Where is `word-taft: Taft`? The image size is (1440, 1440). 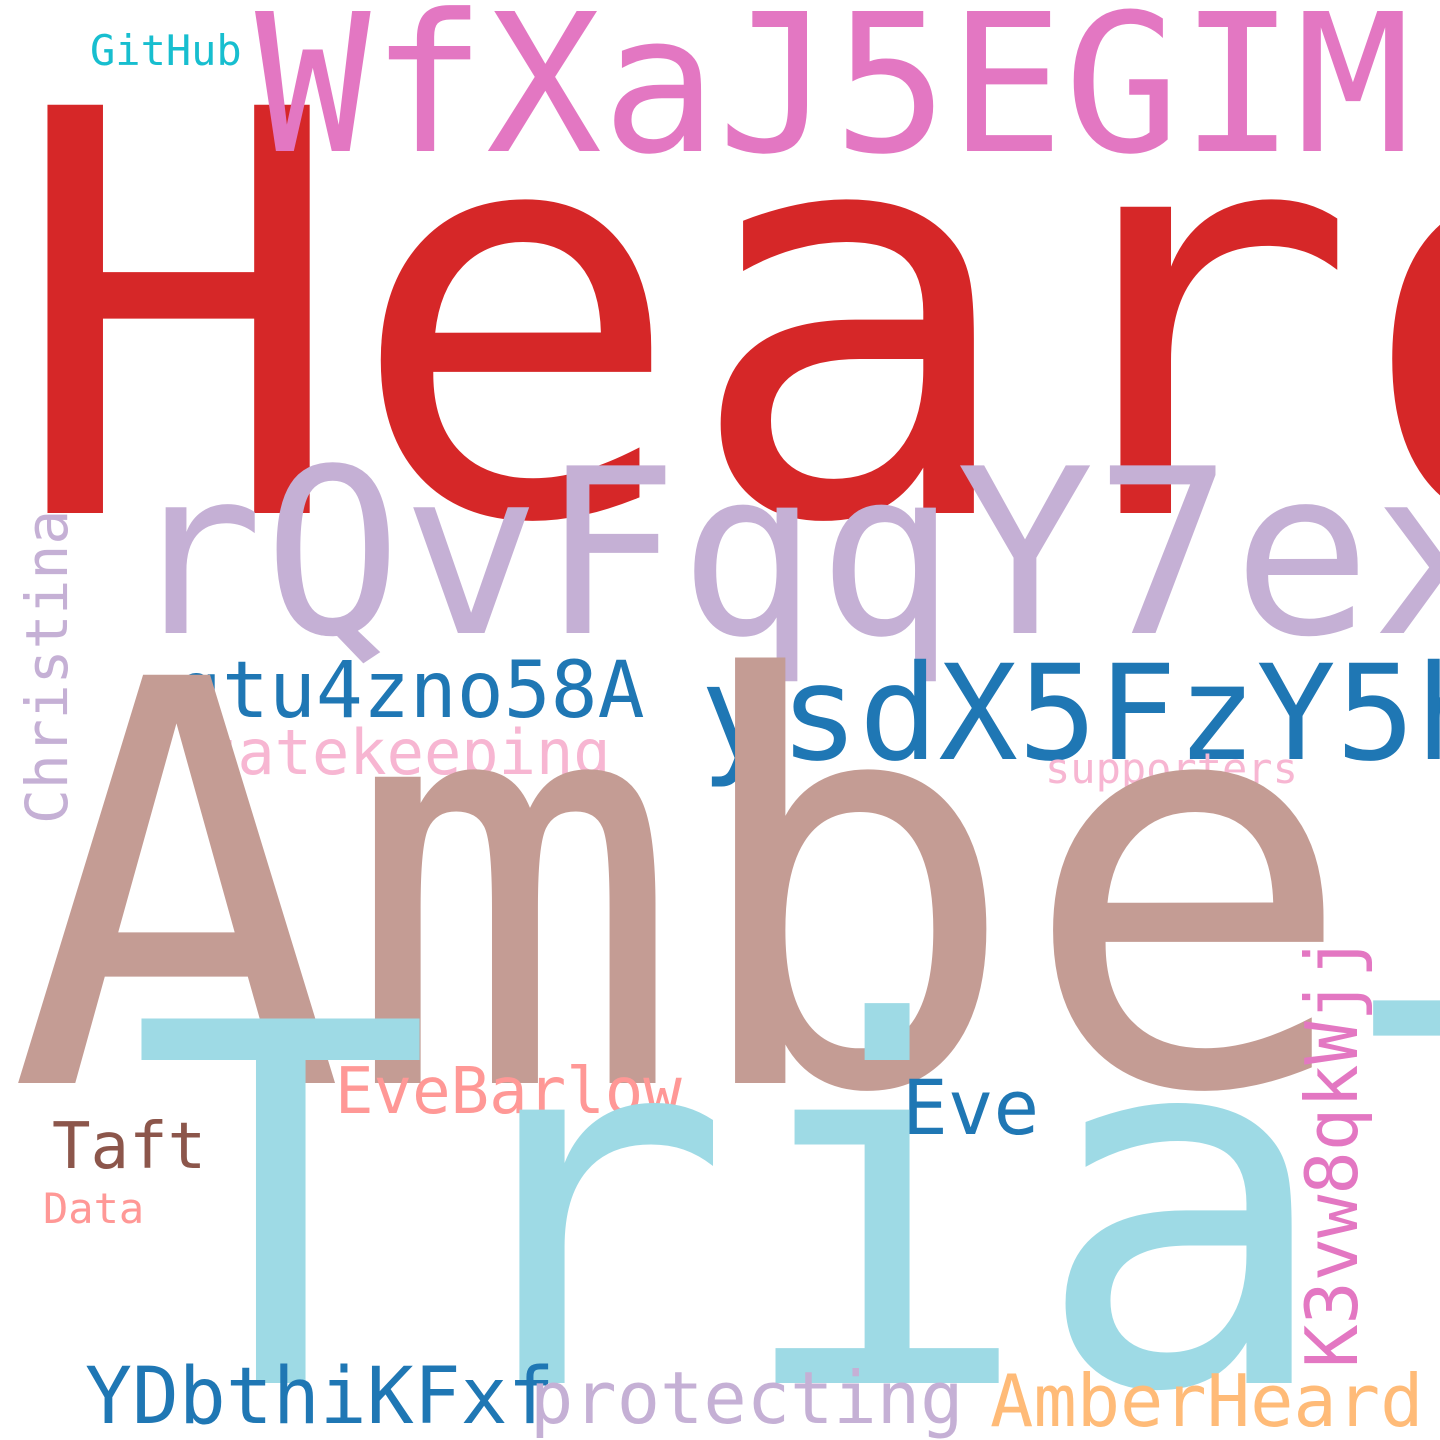
word-taft: Taft is located at coordinates (129, 1147).